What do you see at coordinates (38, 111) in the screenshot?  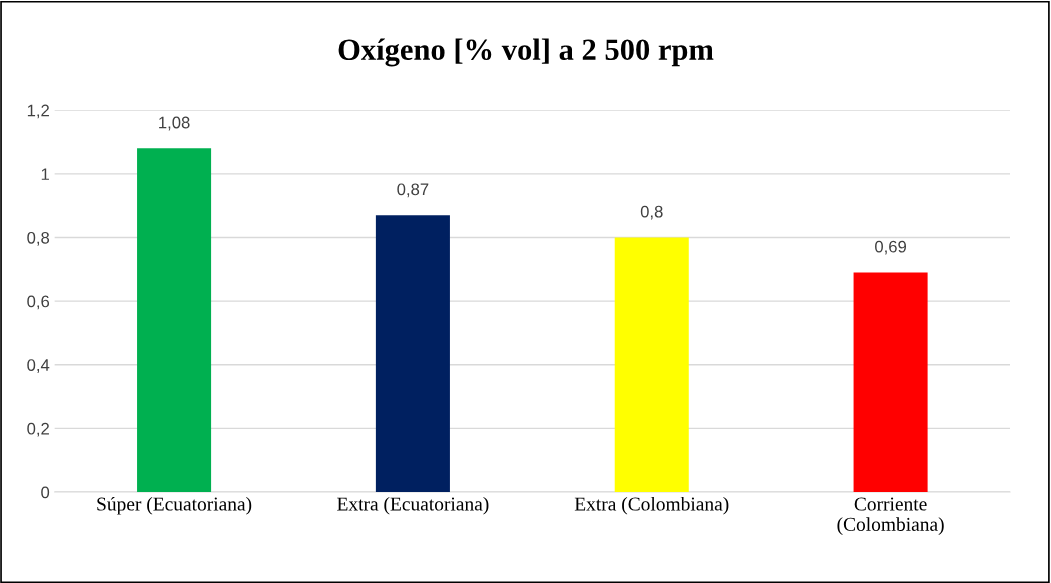 I see `y-tick-label: 1,2` at bounding box center [38, 111].